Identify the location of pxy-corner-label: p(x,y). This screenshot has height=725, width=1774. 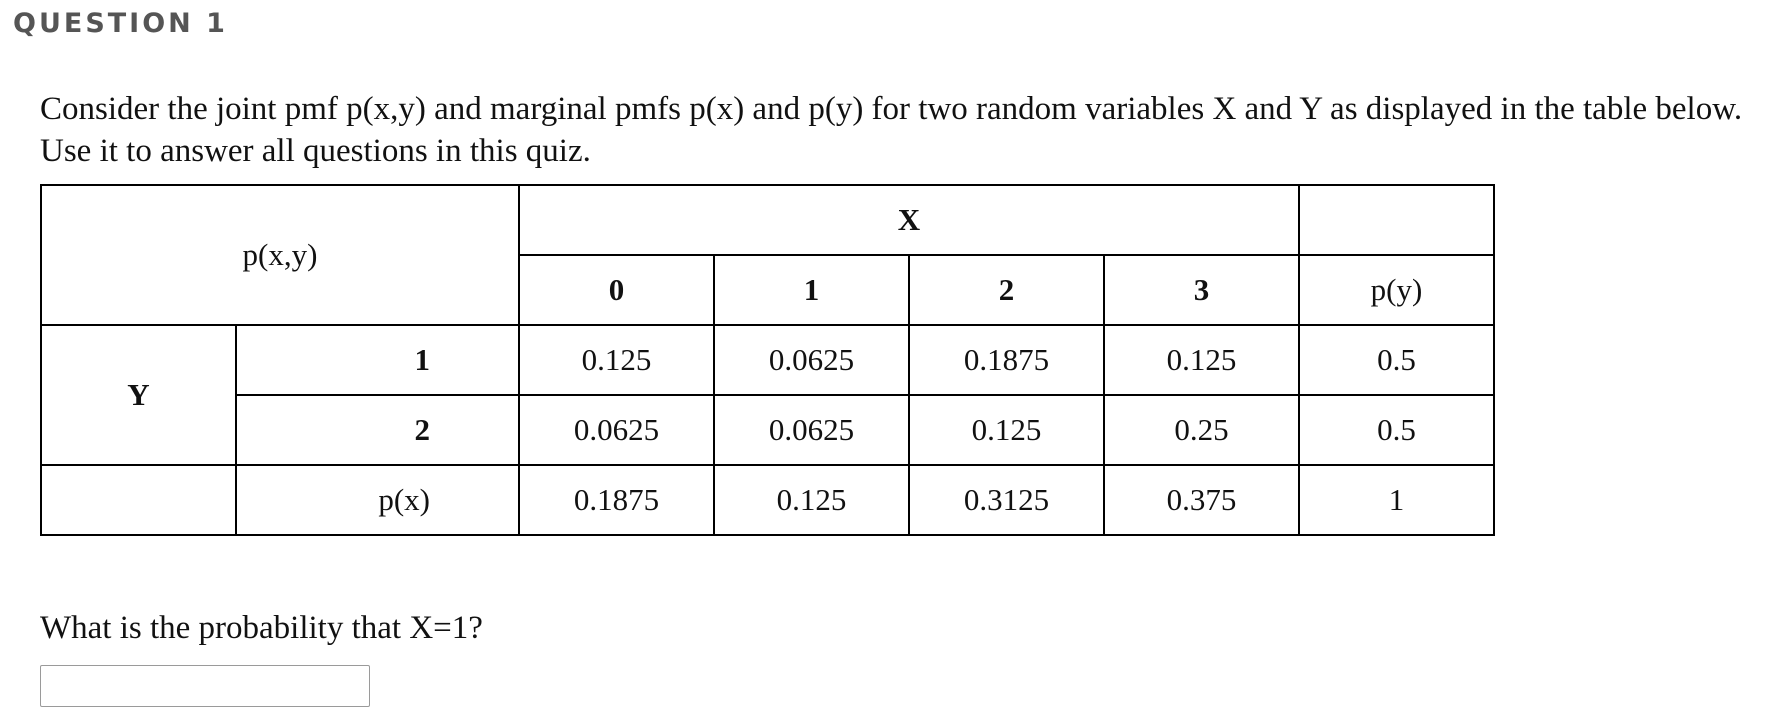
(280, 255).